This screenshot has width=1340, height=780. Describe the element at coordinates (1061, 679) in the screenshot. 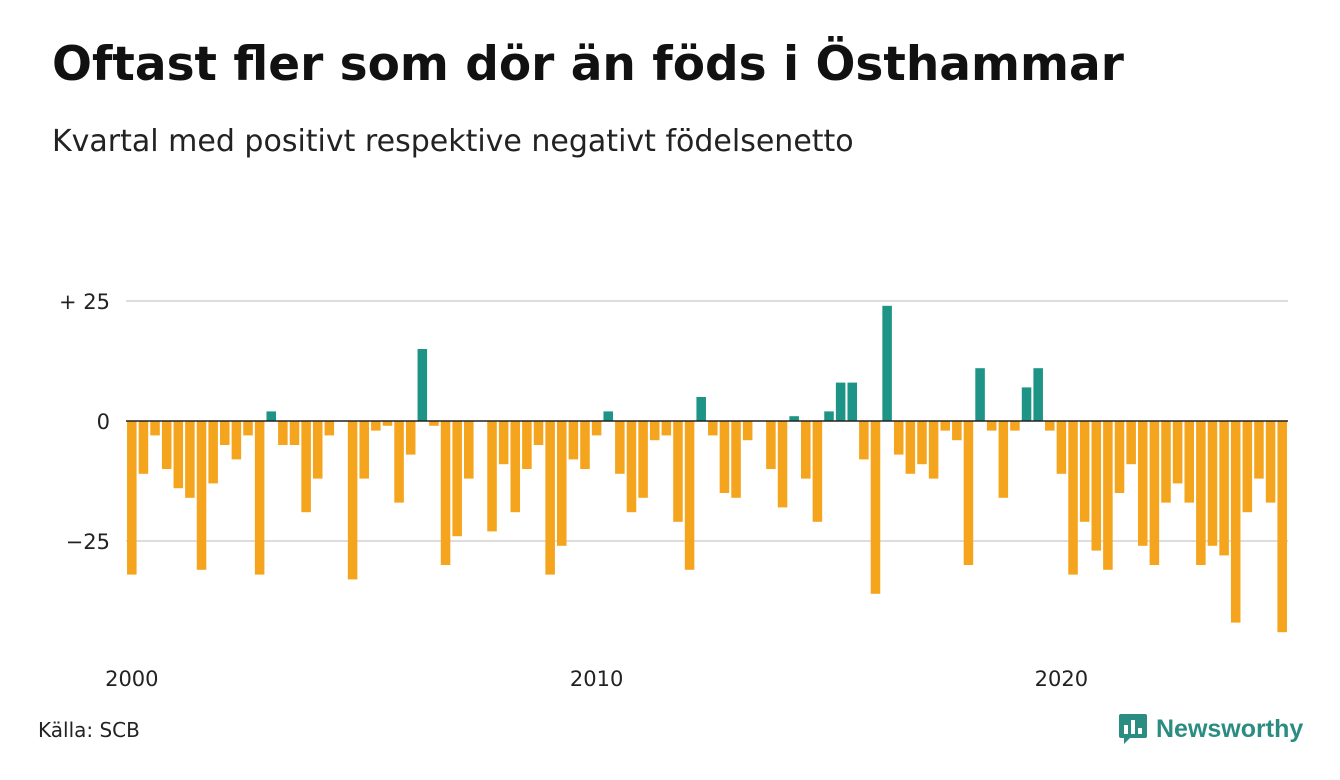

I see `x-tick-label: 2020` at that location.